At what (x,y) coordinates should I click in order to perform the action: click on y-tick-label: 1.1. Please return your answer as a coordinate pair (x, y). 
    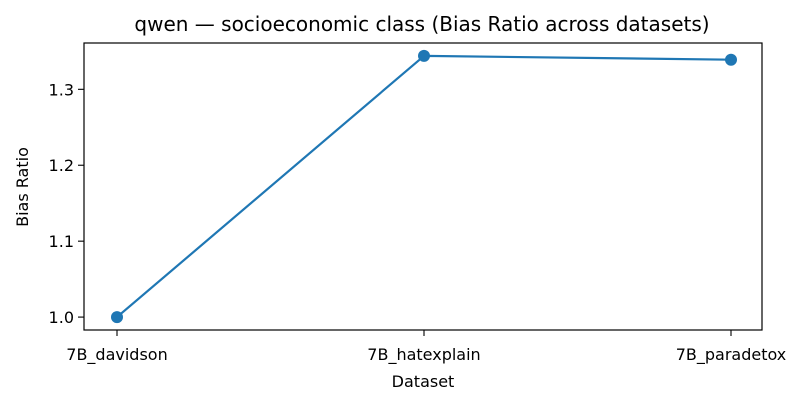
    Looking at the image, I should click on (61, 241).